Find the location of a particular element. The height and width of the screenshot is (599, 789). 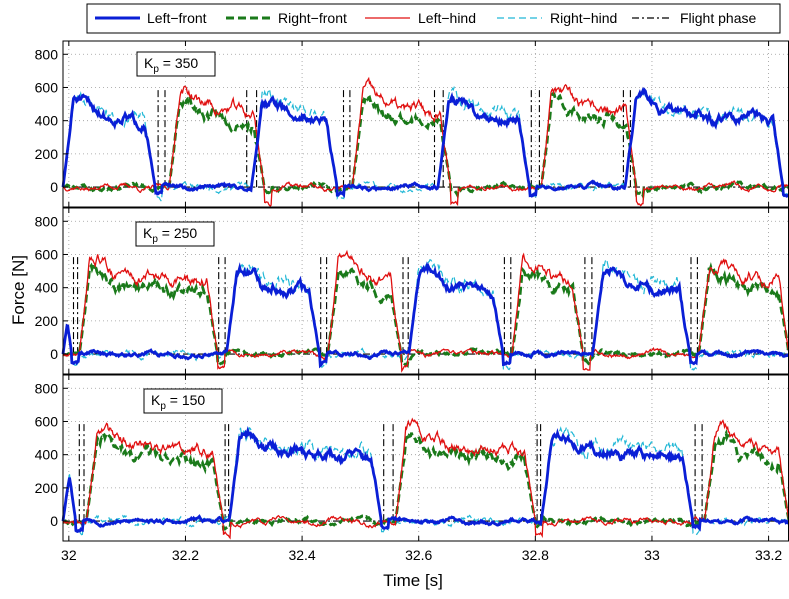

kp-annotation: Kp = 150 is located at coordinates (183, 401).